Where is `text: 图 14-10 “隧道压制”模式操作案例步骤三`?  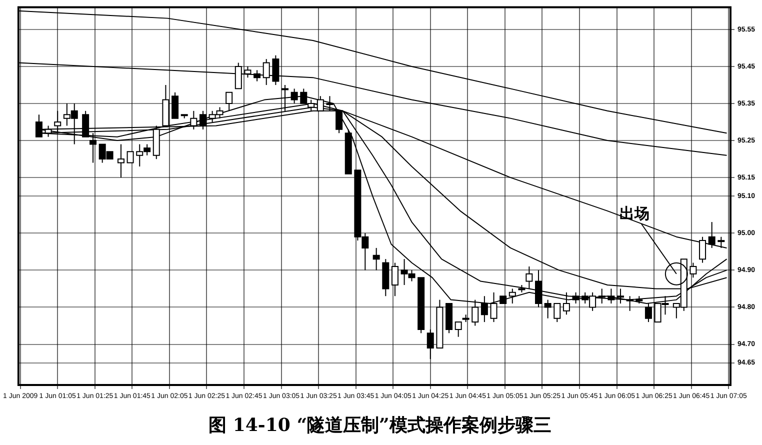 text: 图 14-10 “隧道压制”模式操作案例步骤三 is located at coordinates (380, 425).